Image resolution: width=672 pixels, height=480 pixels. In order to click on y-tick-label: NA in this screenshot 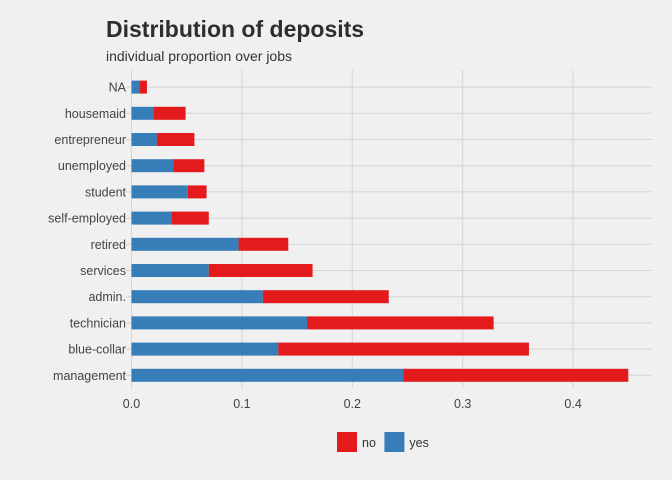, I will do `click(118, 88)`.